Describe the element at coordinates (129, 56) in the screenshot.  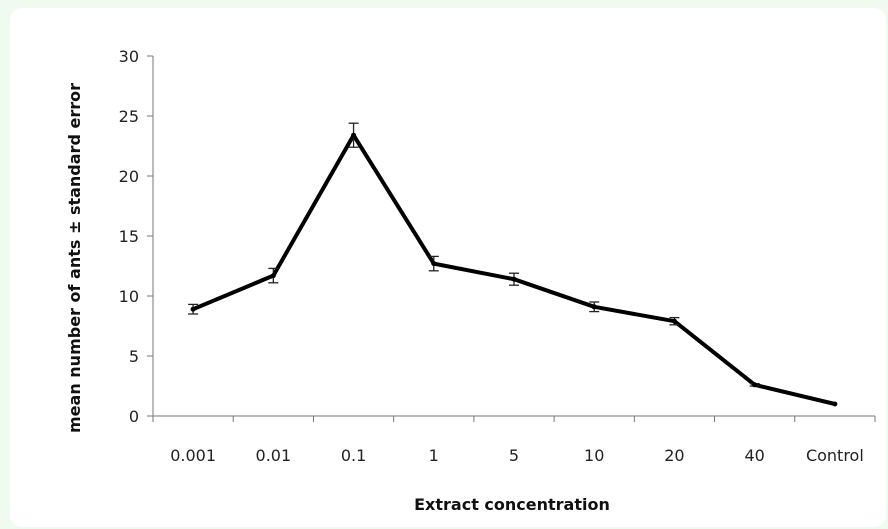
I see `y-tick-label: 30` at that location.